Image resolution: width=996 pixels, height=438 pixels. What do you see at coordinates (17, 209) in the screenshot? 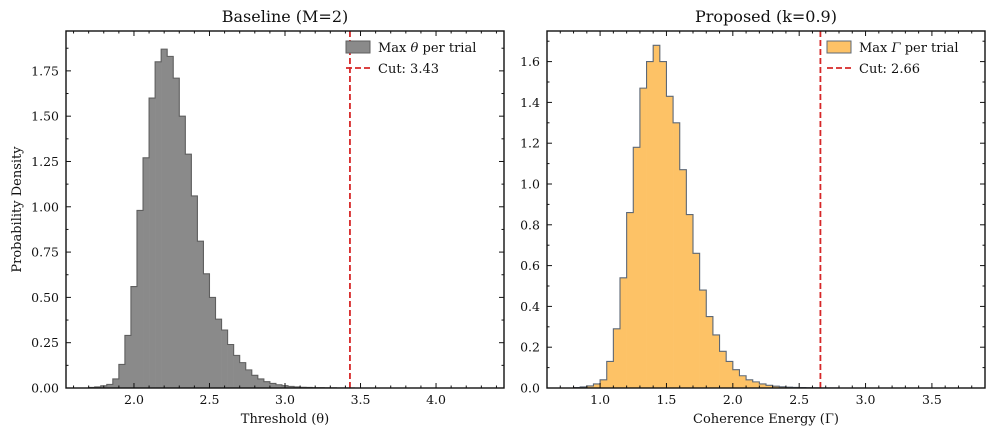
I see `y-axis-label: Probability Density` at bounding box center [17, 209].